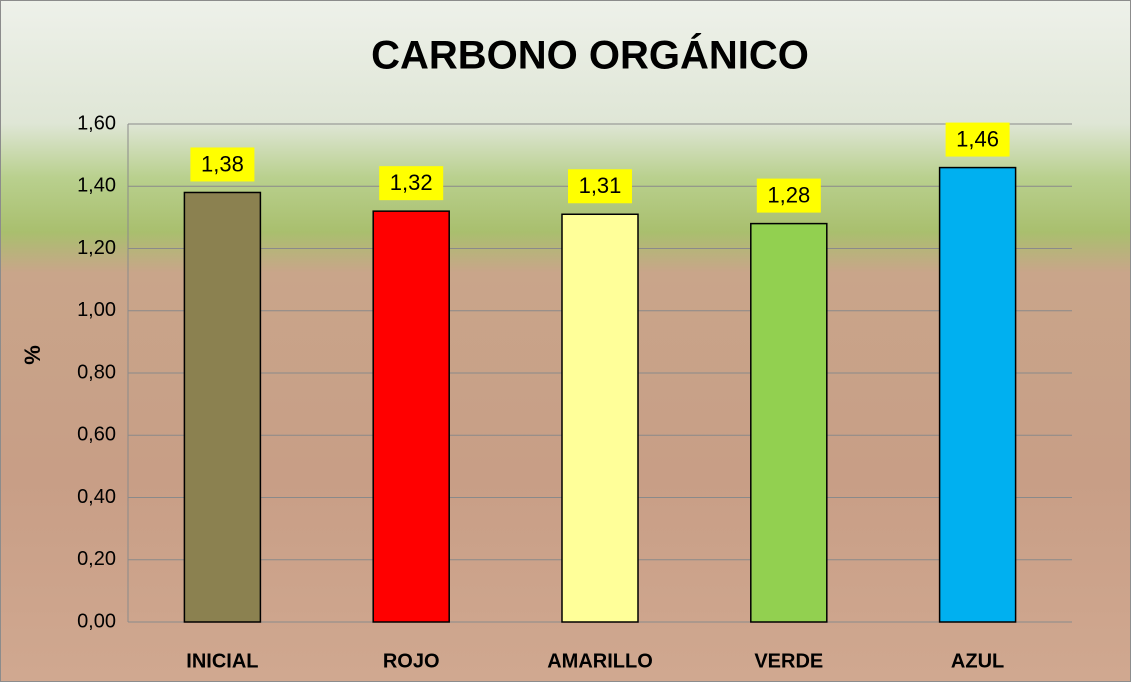 The width and height of the screenshot is (1131, 682). I want to click on x-tick-label: VERDE, so click(788, 661).